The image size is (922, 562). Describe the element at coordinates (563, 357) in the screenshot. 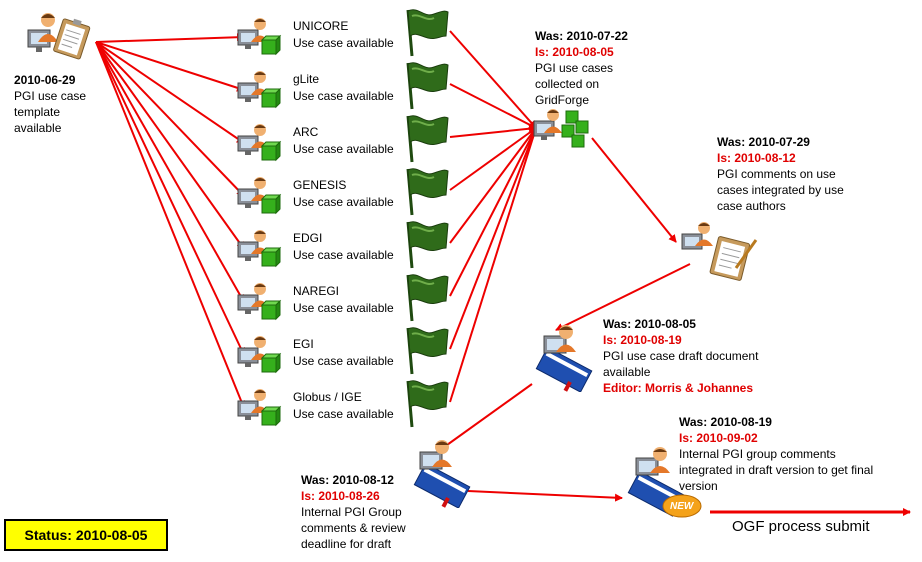

I see `draft-book-icon` at that location.